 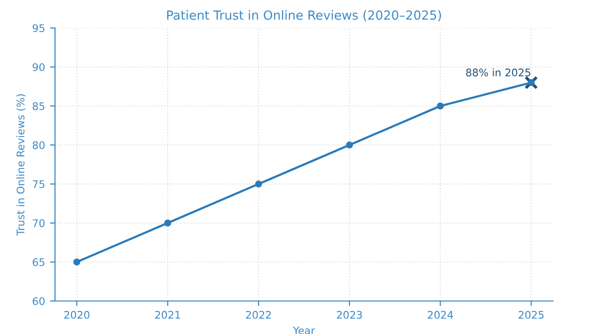 What do you see at coordinates (38, 301) in the screenshot?
I see `y-tick-label: 60` at bounding box center [38, 301].